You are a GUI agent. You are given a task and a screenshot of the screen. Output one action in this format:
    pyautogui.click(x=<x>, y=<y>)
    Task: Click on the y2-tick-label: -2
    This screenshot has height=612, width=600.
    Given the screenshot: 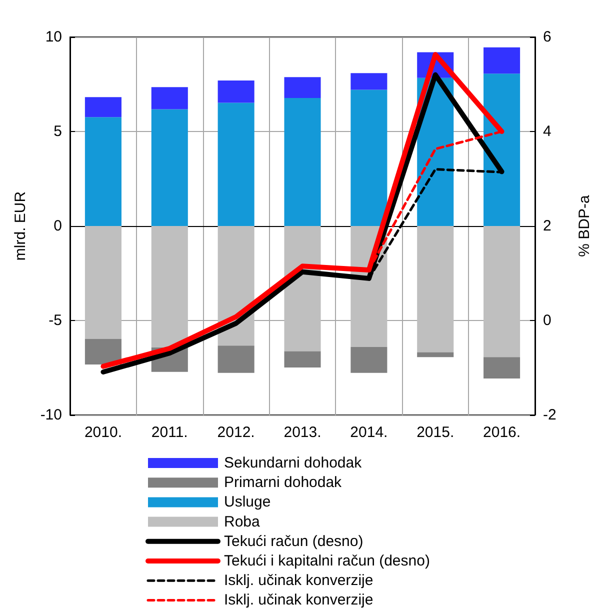 What is the action you would take?
    pyautogui.click(x=549, y=415)
    